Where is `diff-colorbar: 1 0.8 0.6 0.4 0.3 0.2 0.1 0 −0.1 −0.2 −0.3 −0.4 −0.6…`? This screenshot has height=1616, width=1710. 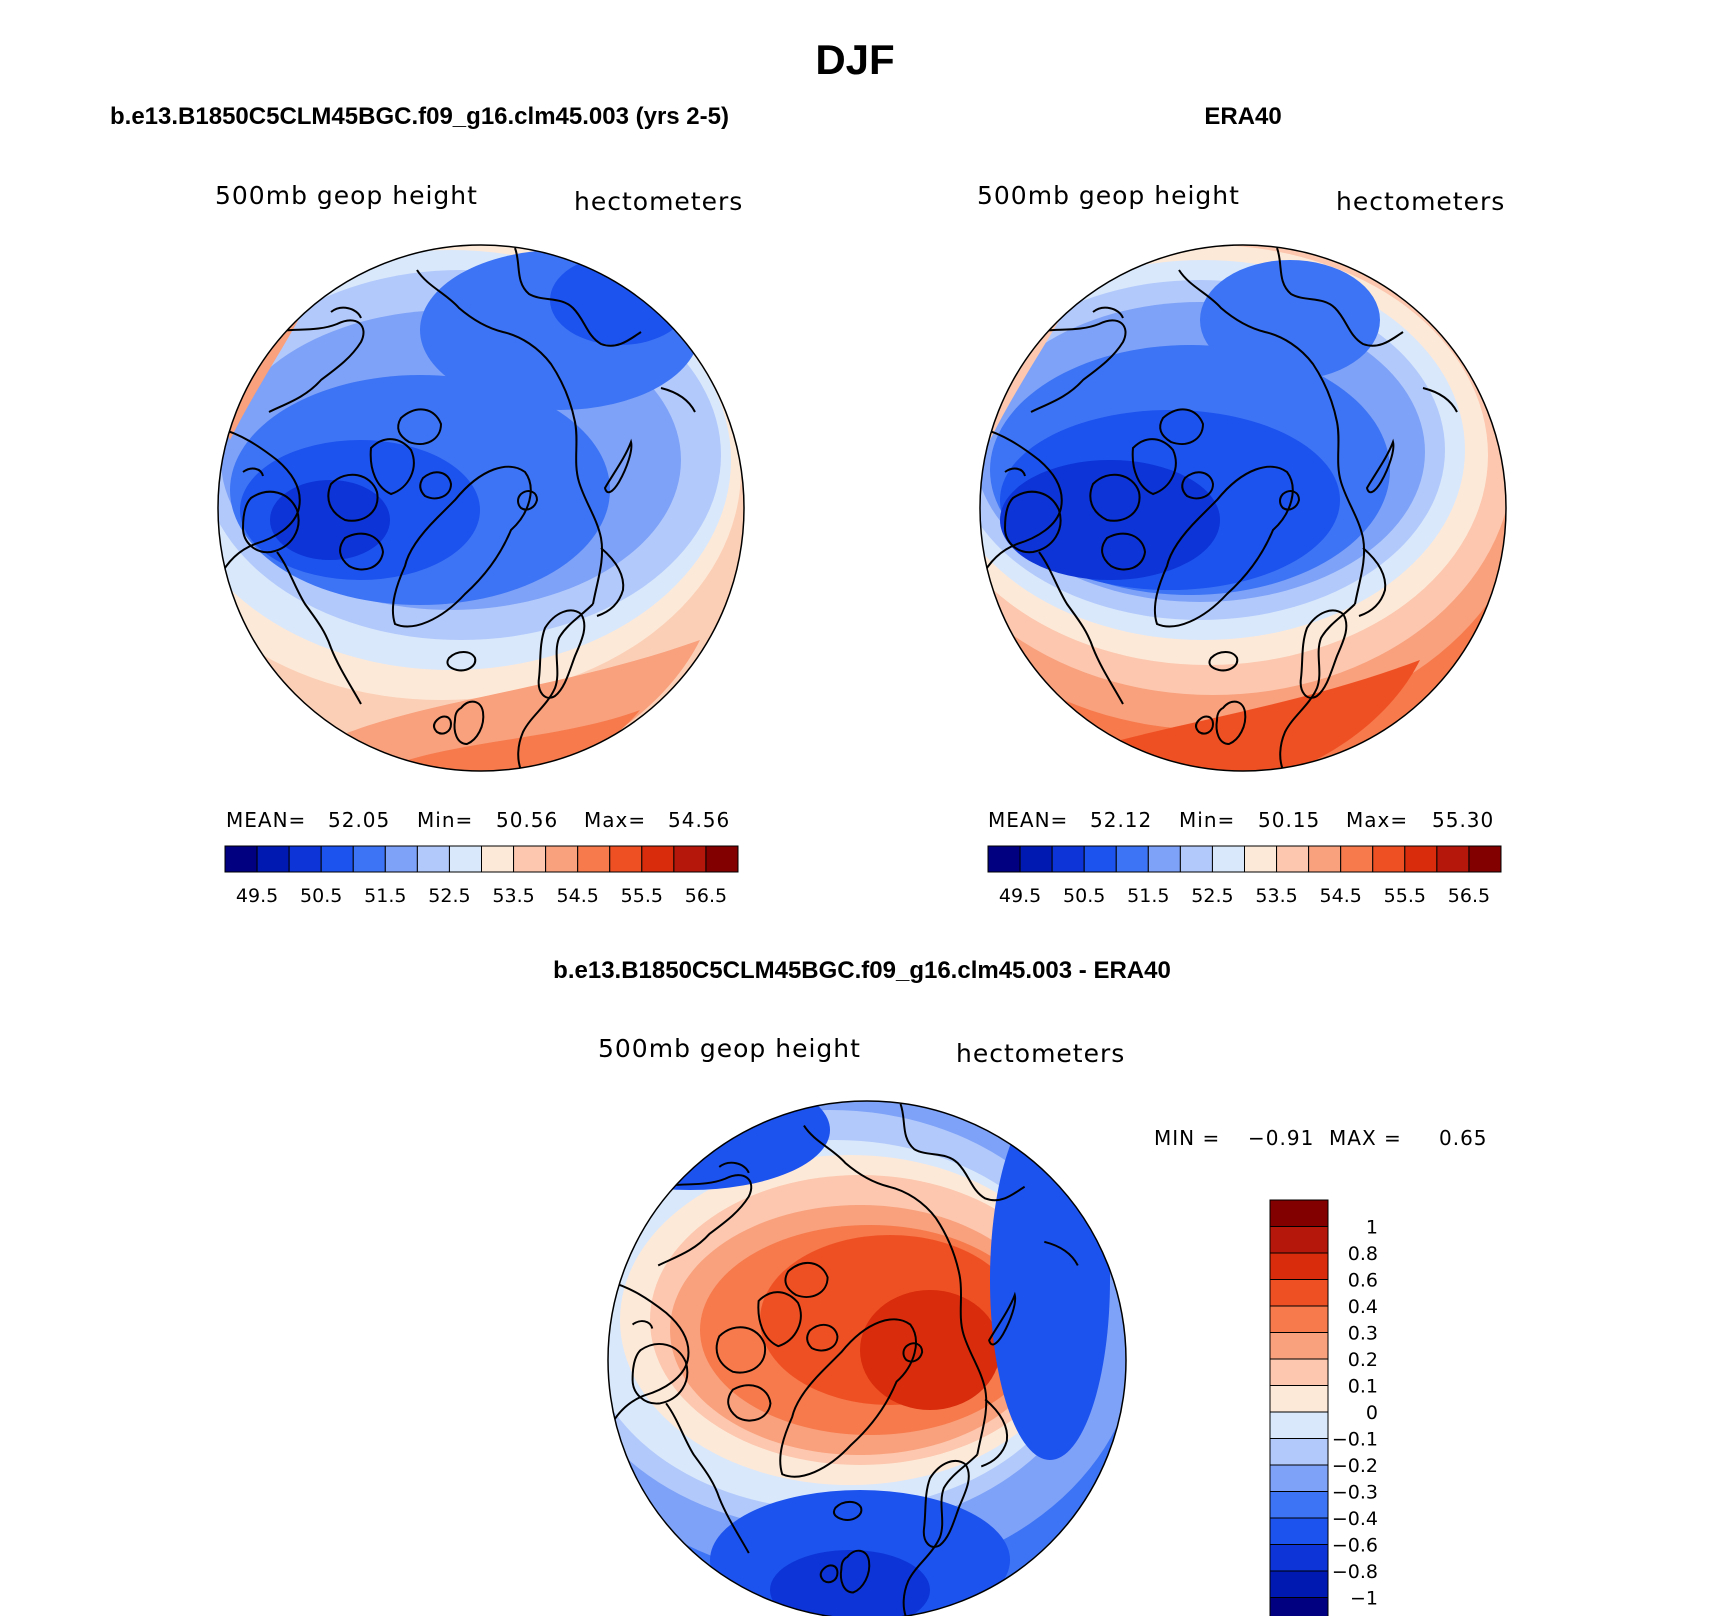
diff-colorbar: 1 0.8 0.6 0.4 0.3 0.2 0.1 0 −0.1 −0.2 −0.3 −0.4 −0.6… is located at coordinates (1323, 1407).